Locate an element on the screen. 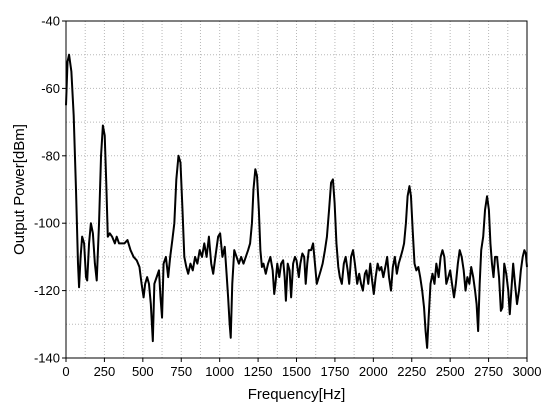 Image resolution: width=550 pixels, height=411 pixels. y-tick-label: -40 is located at coordinates (50, 21).